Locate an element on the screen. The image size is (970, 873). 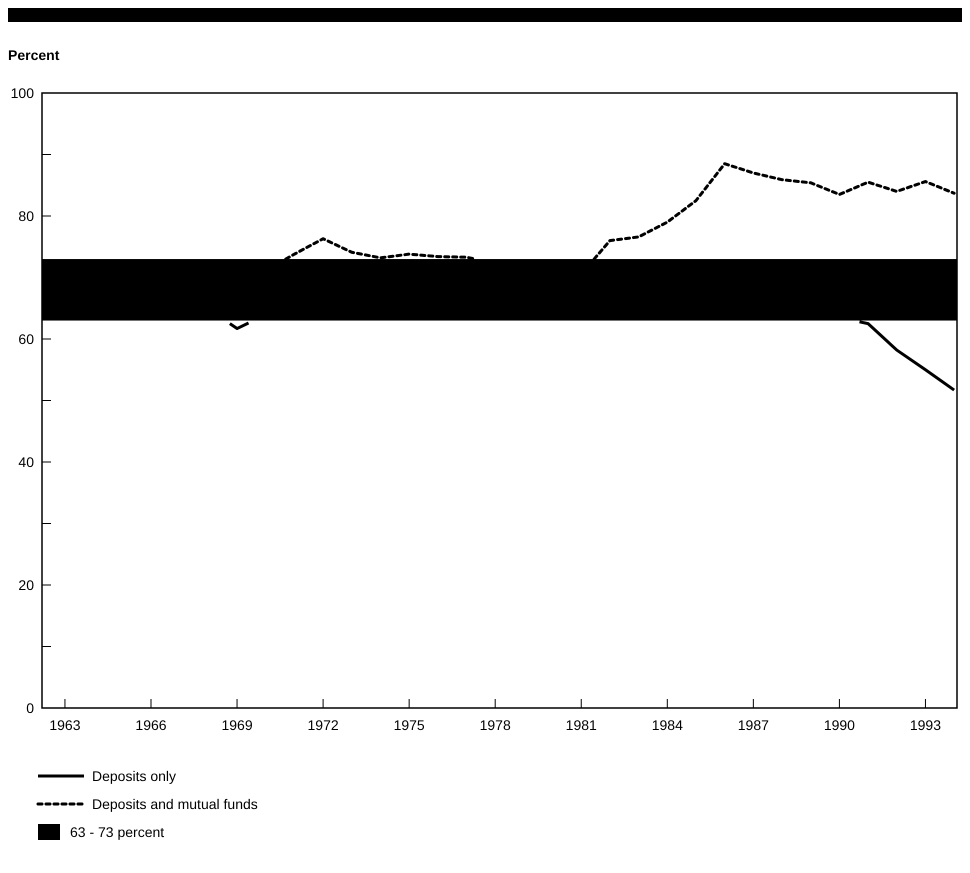
y-axis-title: Percent is located at coordinates (34, 55).